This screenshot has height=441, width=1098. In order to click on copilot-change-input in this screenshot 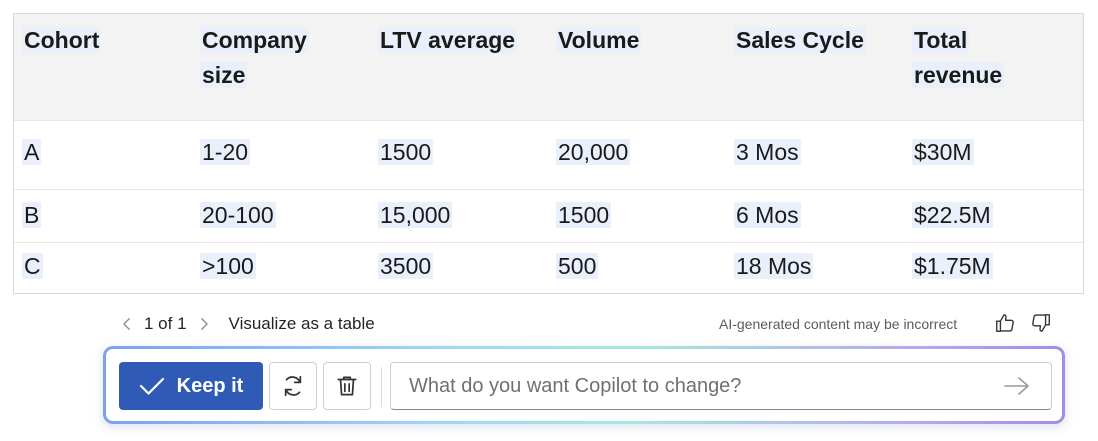, I will do `click(721, 386)`.